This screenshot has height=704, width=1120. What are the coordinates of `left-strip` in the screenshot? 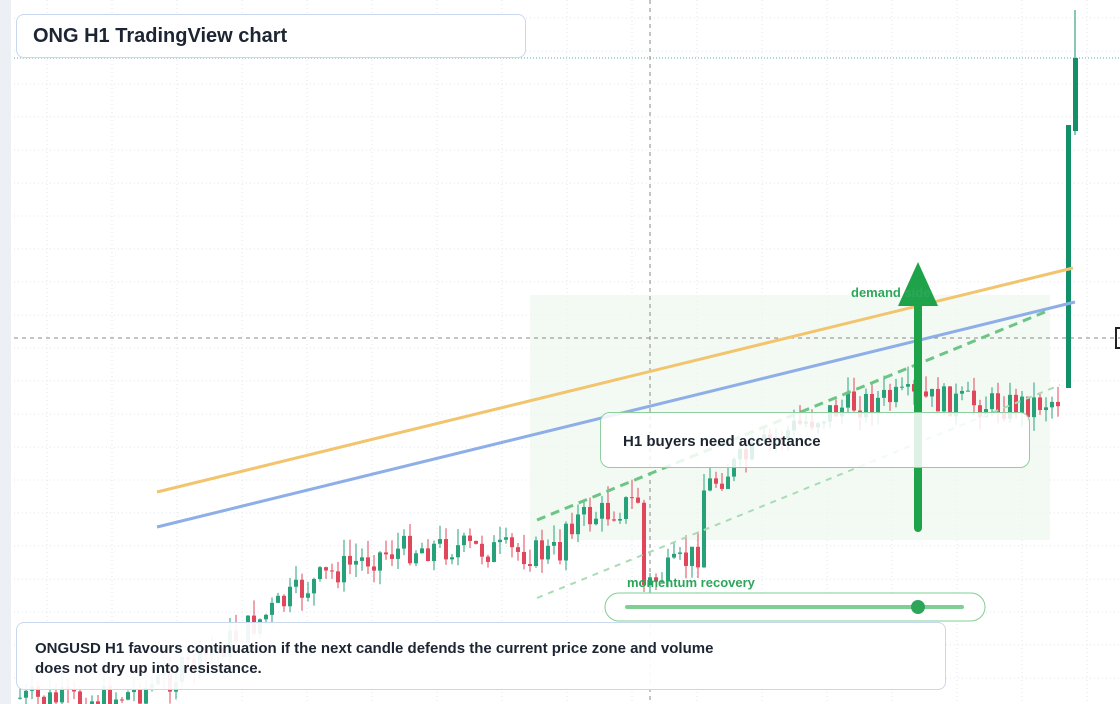 It's located at (5, 352).